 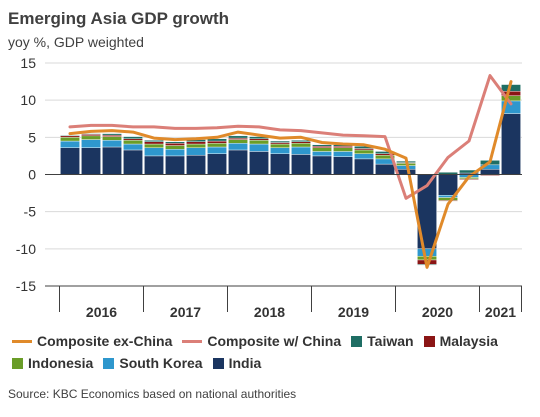 I want to click on legend-item-taiwan: Taiwan, so click(x=382, y=341).